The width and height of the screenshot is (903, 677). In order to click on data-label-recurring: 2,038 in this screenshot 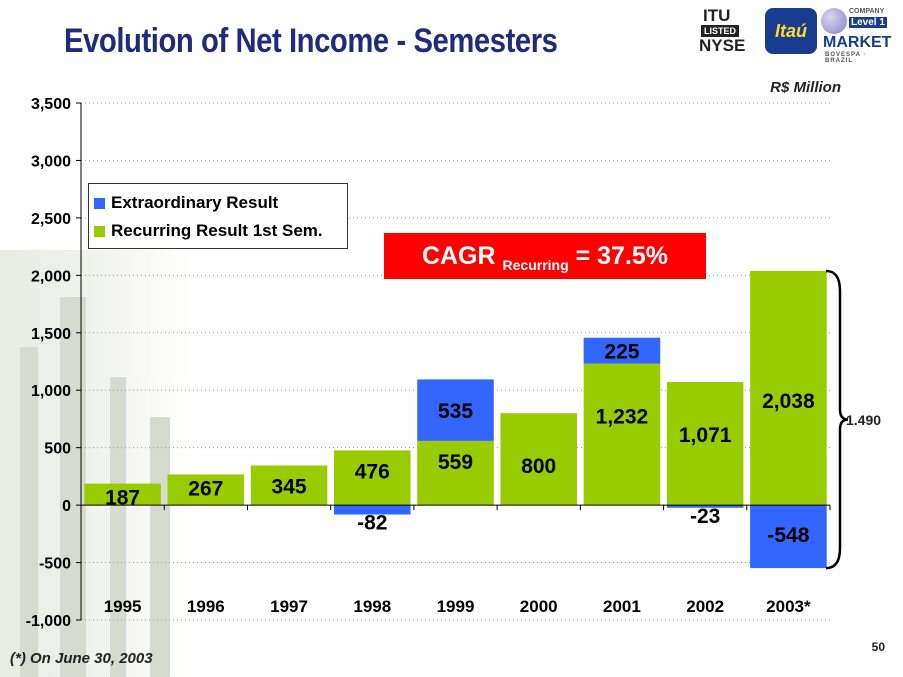, I will do `click(788, 401)`.